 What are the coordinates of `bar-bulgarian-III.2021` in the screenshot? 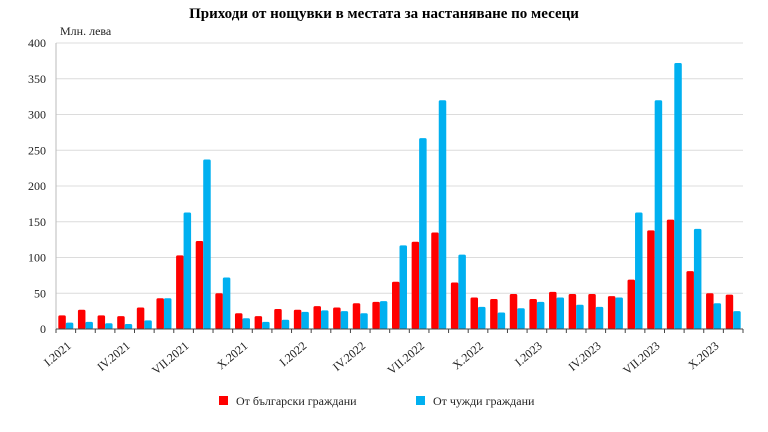 It's located at (101, 322).